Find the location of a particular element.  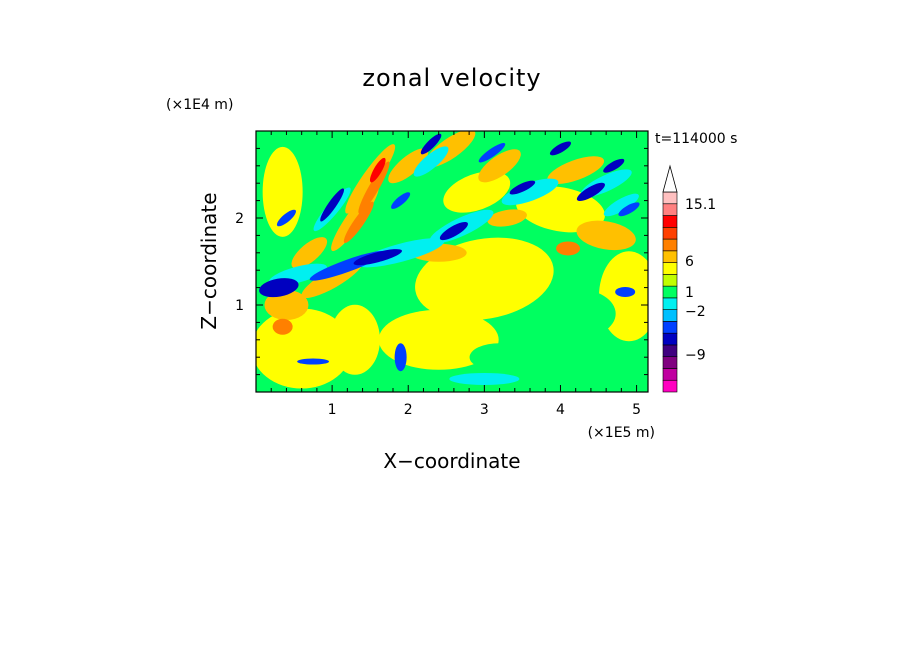

x-tick-label: 3 is located at coordinates (484, 410).